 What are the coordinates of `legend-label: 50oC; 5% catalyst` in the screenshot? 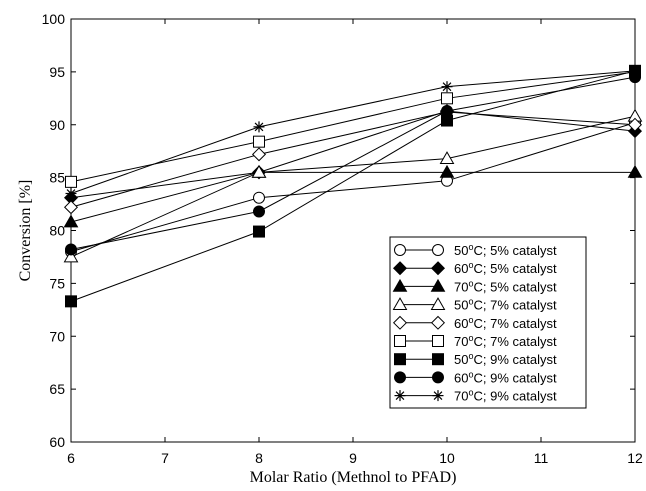 It's located at (505, 250).